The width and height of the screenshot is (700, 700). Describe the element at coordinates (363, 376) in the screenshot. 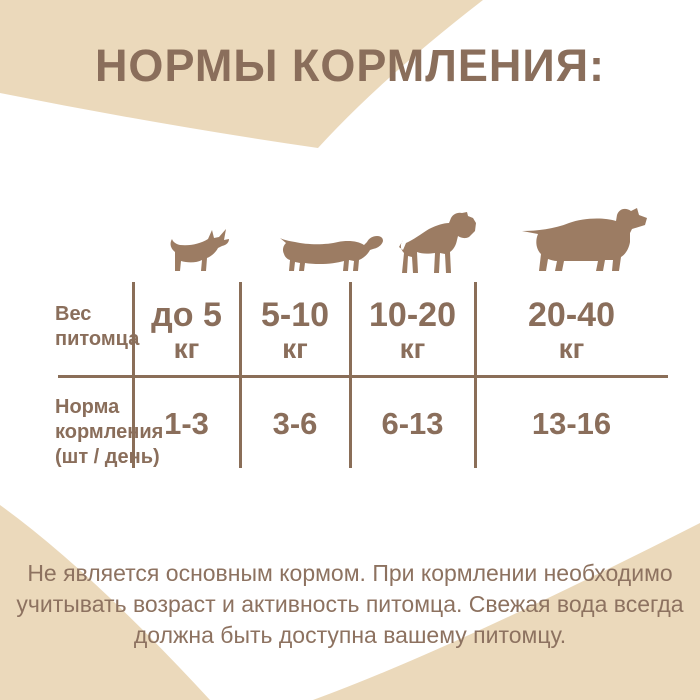

I see `table-divider-horizontal` at that location.